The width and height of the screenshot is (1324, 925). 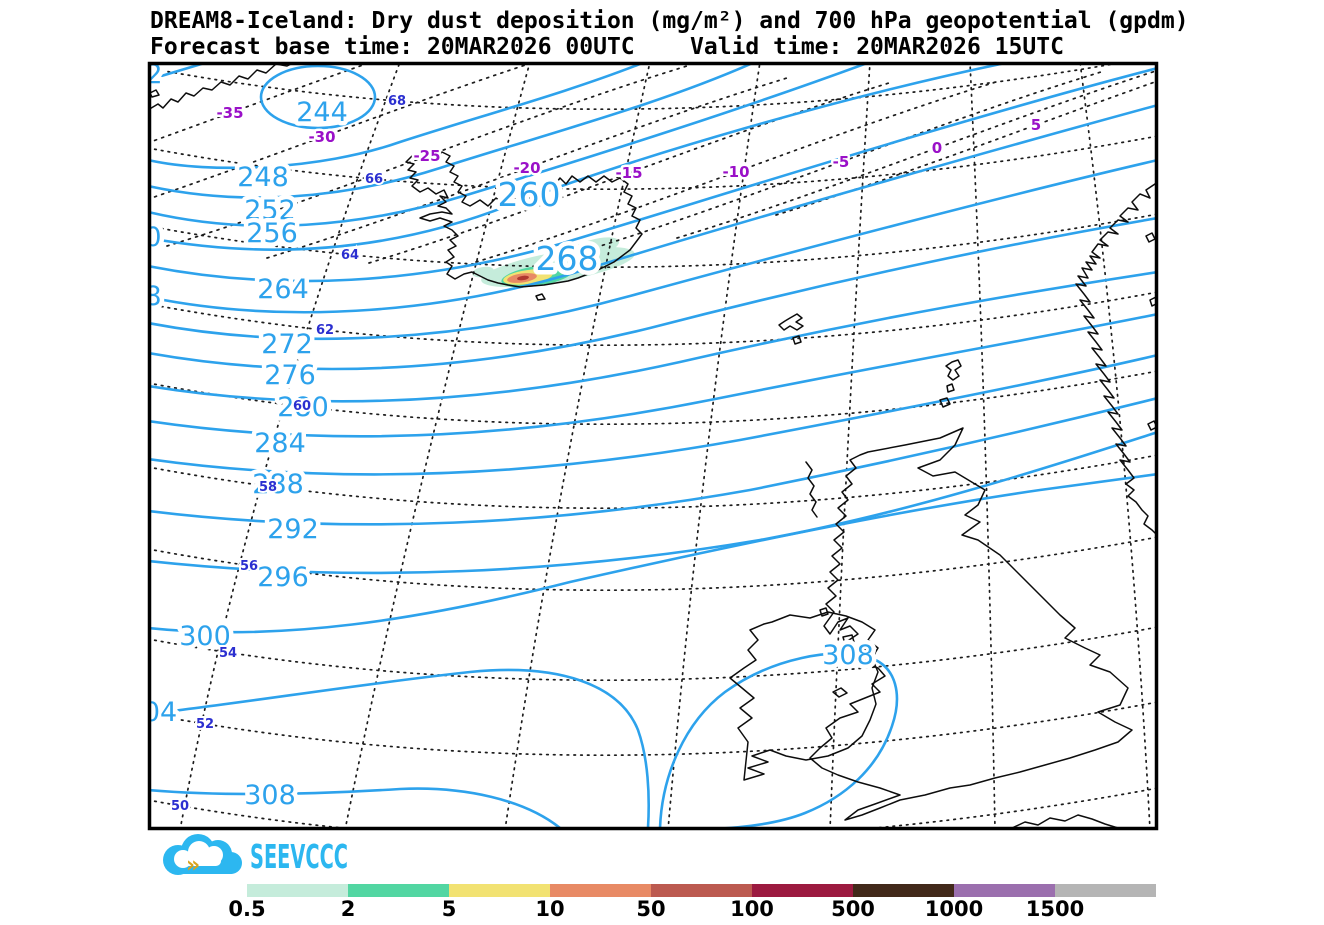 What do you see at coordinates (325, 330) in the screenshot?
I see `latitude-label: 62` at bounding box center [325, 330].